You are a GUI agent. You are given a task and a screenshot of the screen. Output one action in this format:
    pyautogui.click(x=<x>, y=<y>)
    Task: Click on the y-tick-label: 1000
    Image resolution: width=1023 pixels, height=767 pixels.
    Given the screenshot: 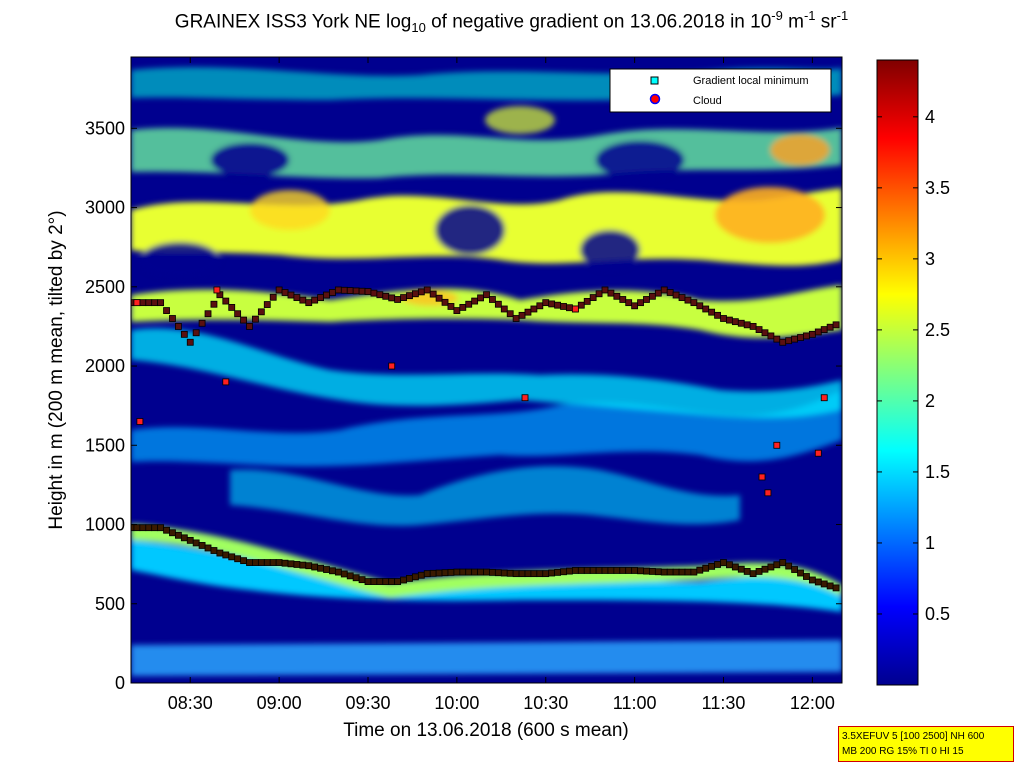 What is the action you would take?
    pyautogui.click(x=105, y=525)
    